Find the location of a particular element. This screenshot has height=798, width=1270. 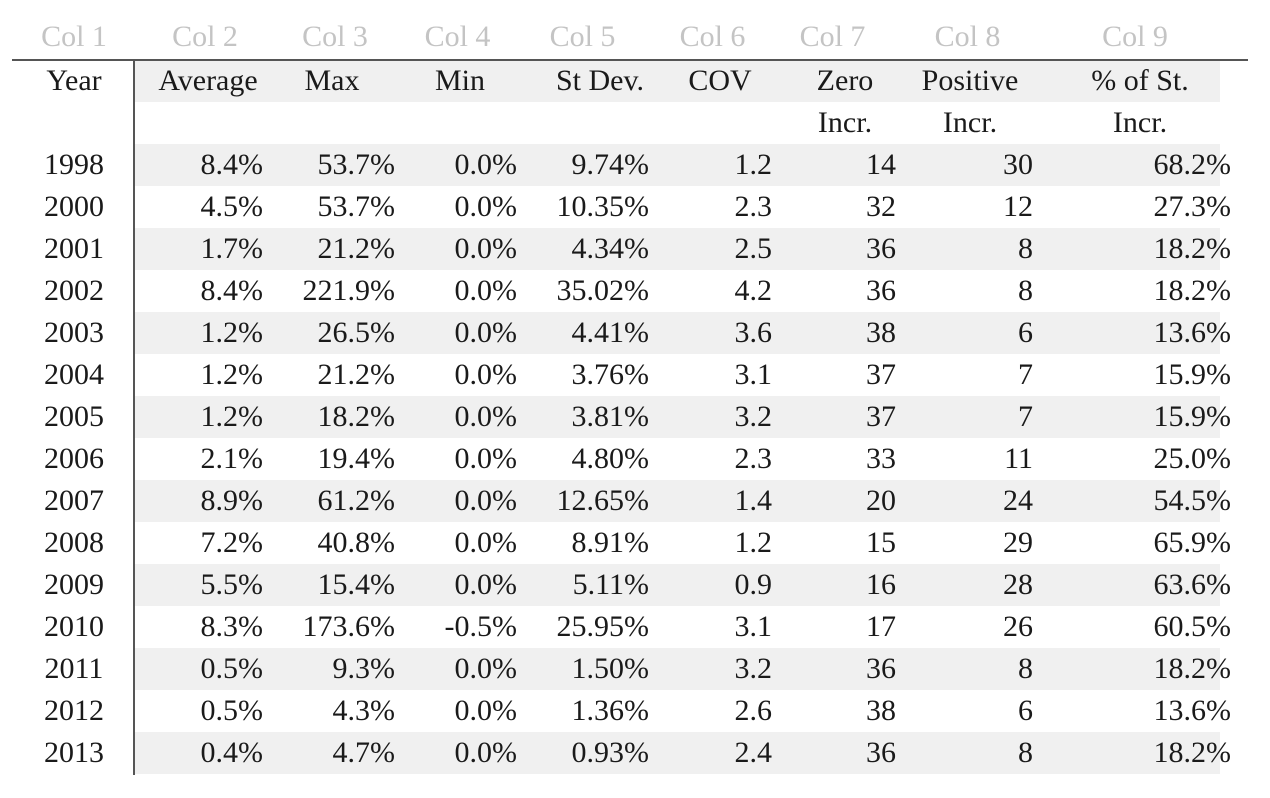

header-cell: Min is located at coordinates (459, 80).